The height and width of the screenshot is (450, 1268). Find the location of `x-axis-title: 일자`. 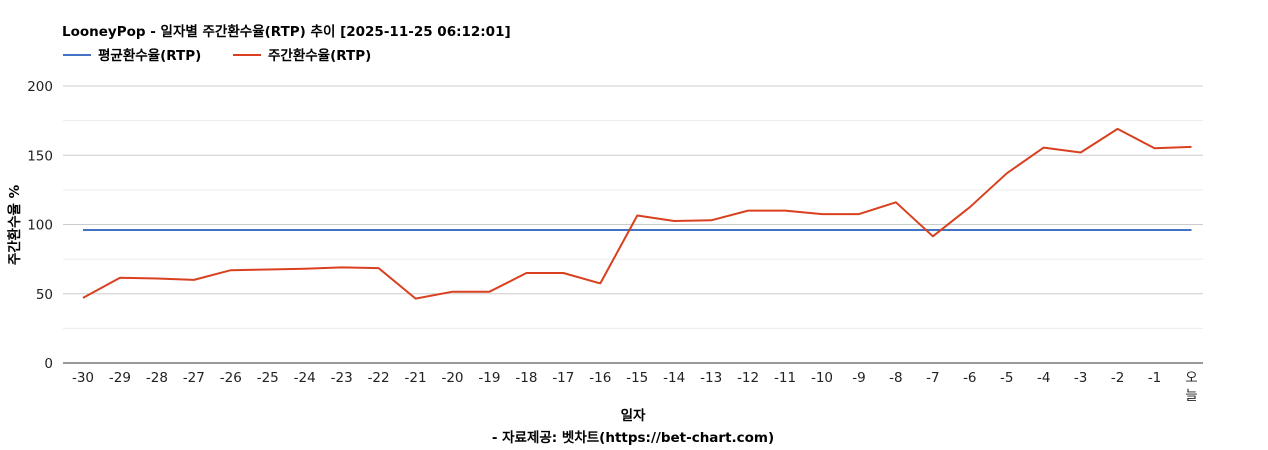

x-axis-title: 일자 is located at coordinates (633, 416).